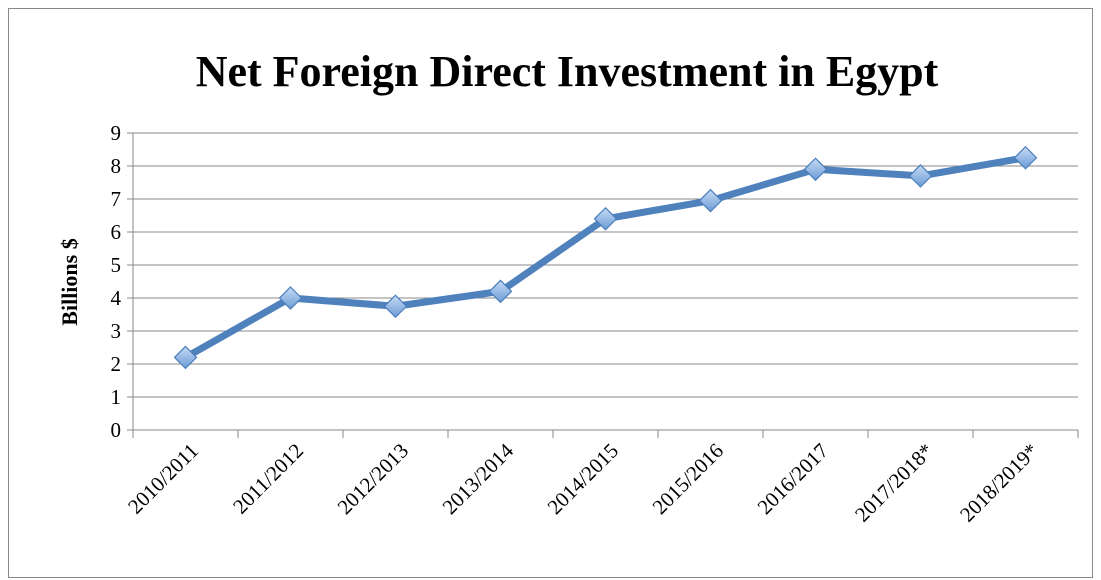 The height and width of the screenshot is (580, 1101). Describe the element at coordinates (116, 364) in the screenshot. I see `y-tick-label: 2` at that location.